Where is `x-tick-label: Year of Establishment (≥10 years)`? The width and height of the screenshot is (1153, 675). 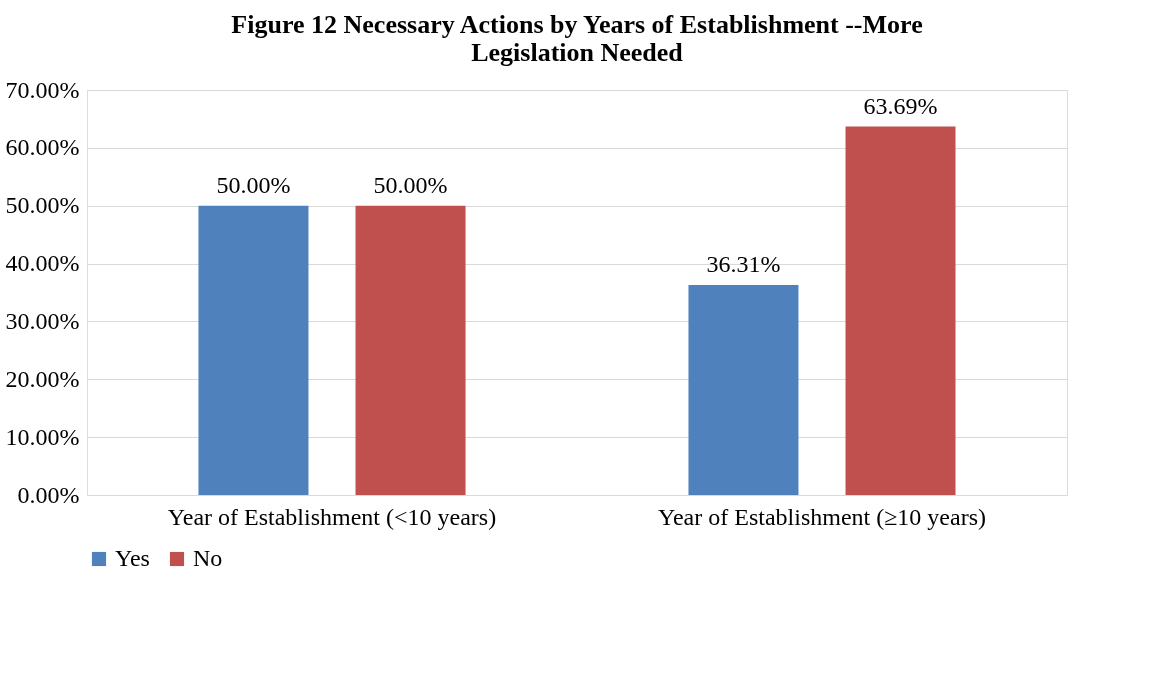 x-tick-label: Year of Establishment (≥10 years) is located at coordinates (822, 516).